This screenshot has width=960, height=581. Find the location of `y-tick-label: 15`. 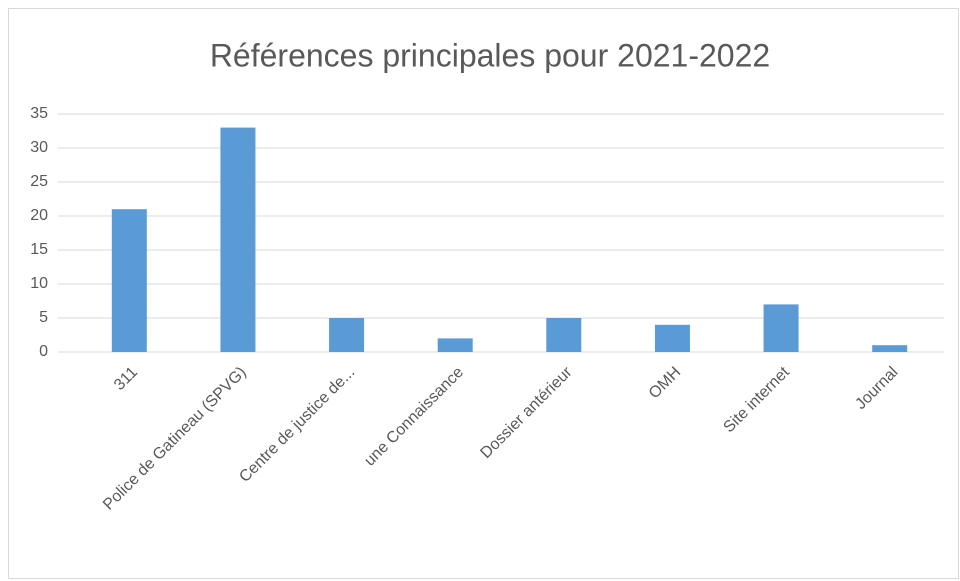

y-tick-label: 15 is located at coordinates (39, 249).